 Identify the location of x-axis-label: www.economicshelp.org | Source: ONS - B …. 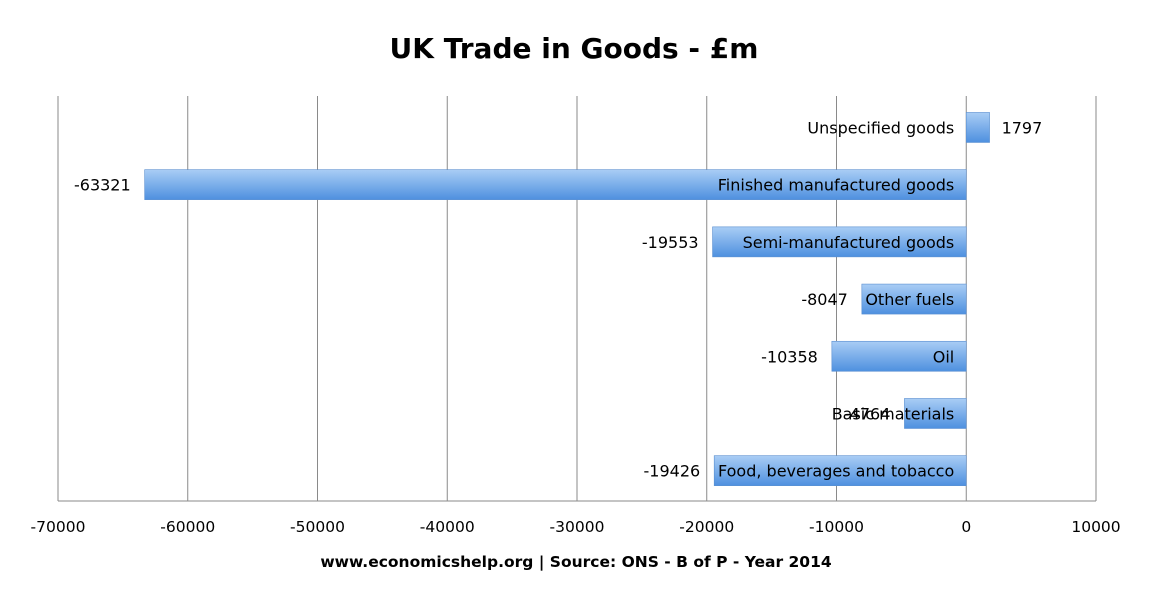
(576, 562).